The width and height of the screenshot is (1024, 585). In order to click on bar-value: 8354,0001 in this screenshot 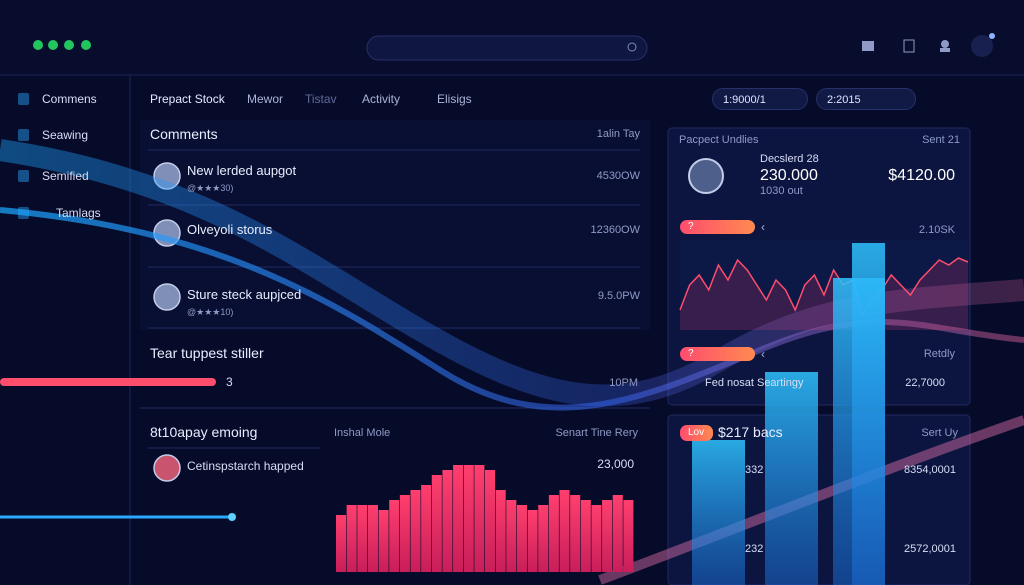, I will do `click(930, 470)`.